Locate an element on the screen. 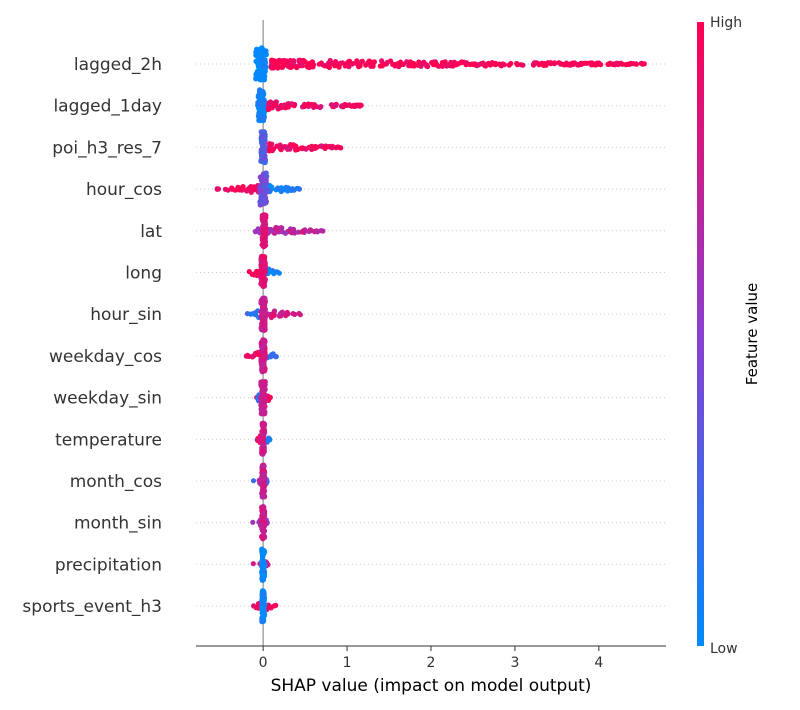 The image size is (800, 710). colorbar-gradient is located at coordinates (700, 334).